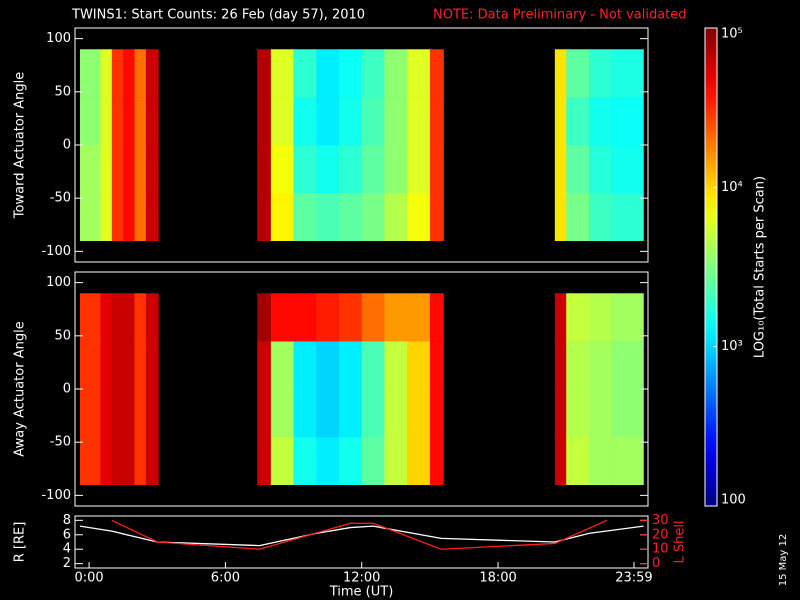  Describe the element at coordinates (732, 187) in the screenshot. I see `colorbar-tick-label: 10⁴` at that location.